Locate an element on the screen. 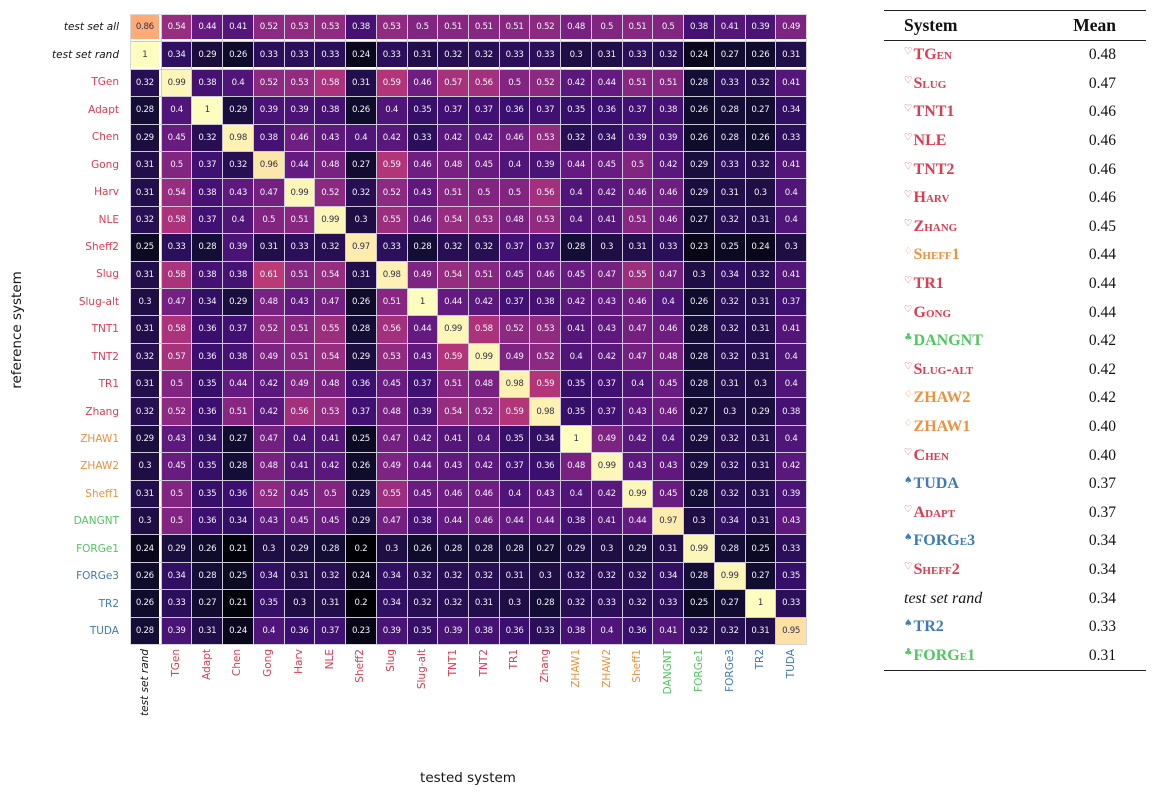  heatmap-cell: 0.58 is located at coordinates (176, 329).